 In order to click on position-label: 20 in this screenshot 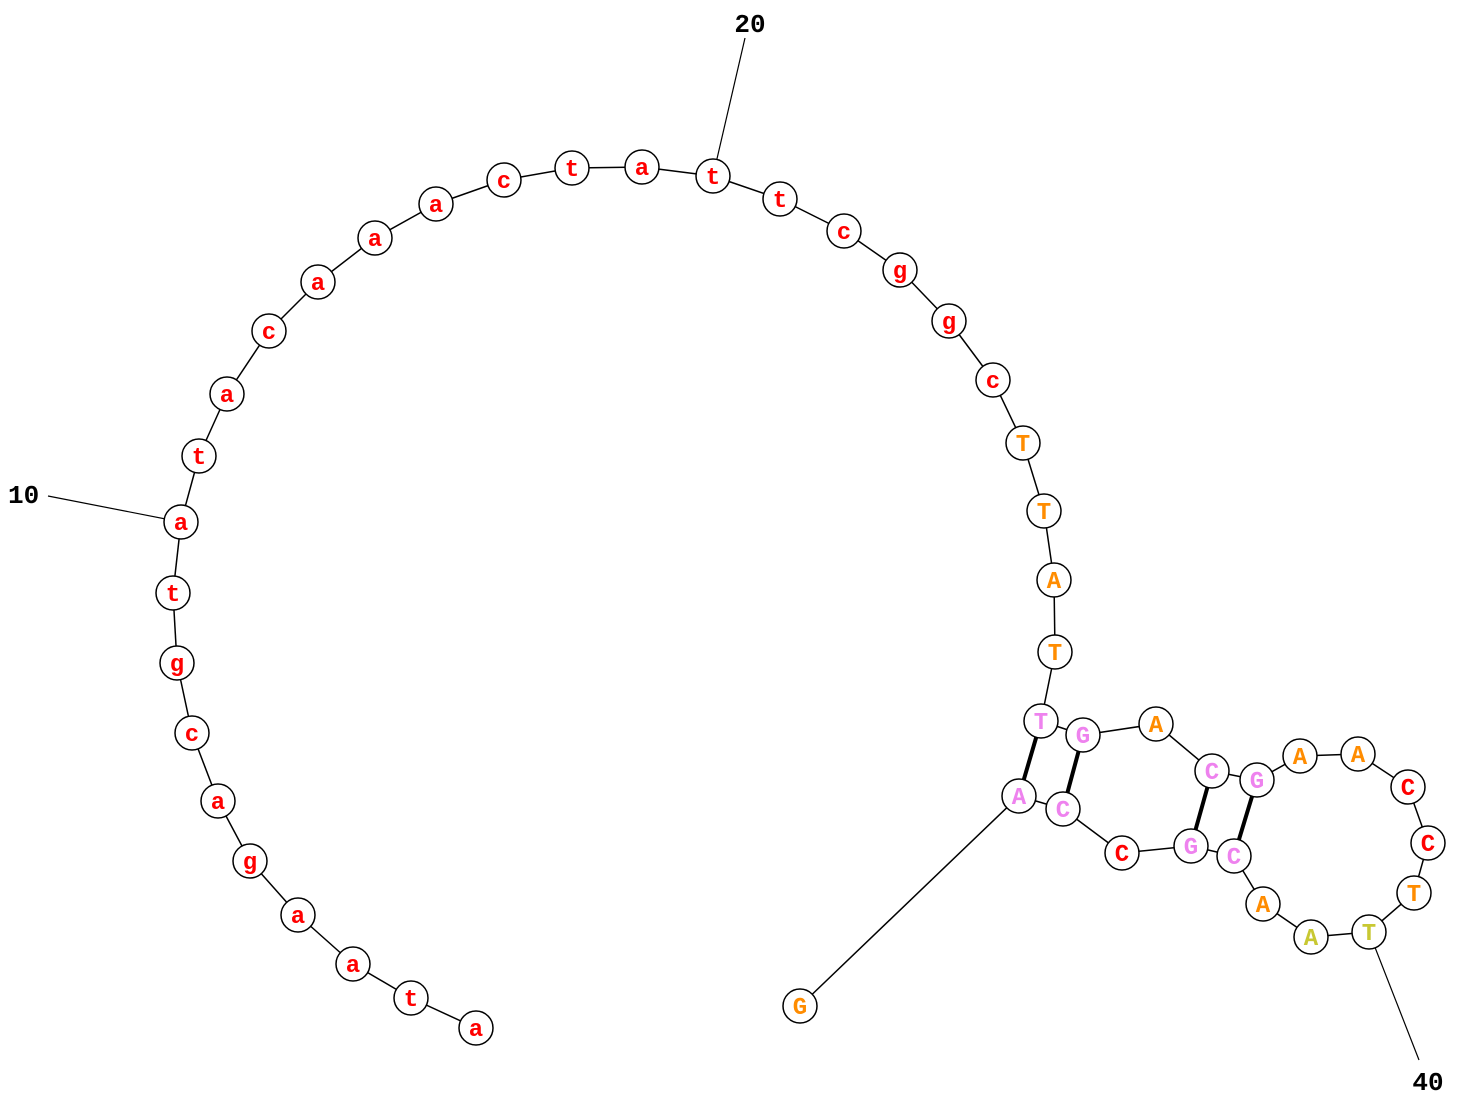, I will do `click(749, 25)`.